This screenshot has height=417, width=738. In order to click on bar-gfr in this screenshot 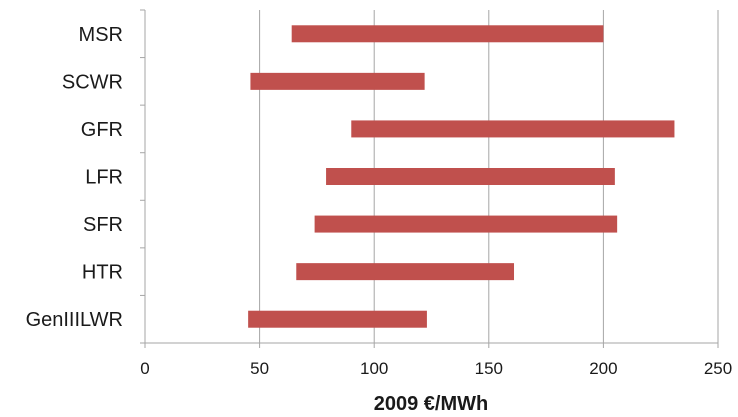, I will do `click(513, 129)`.